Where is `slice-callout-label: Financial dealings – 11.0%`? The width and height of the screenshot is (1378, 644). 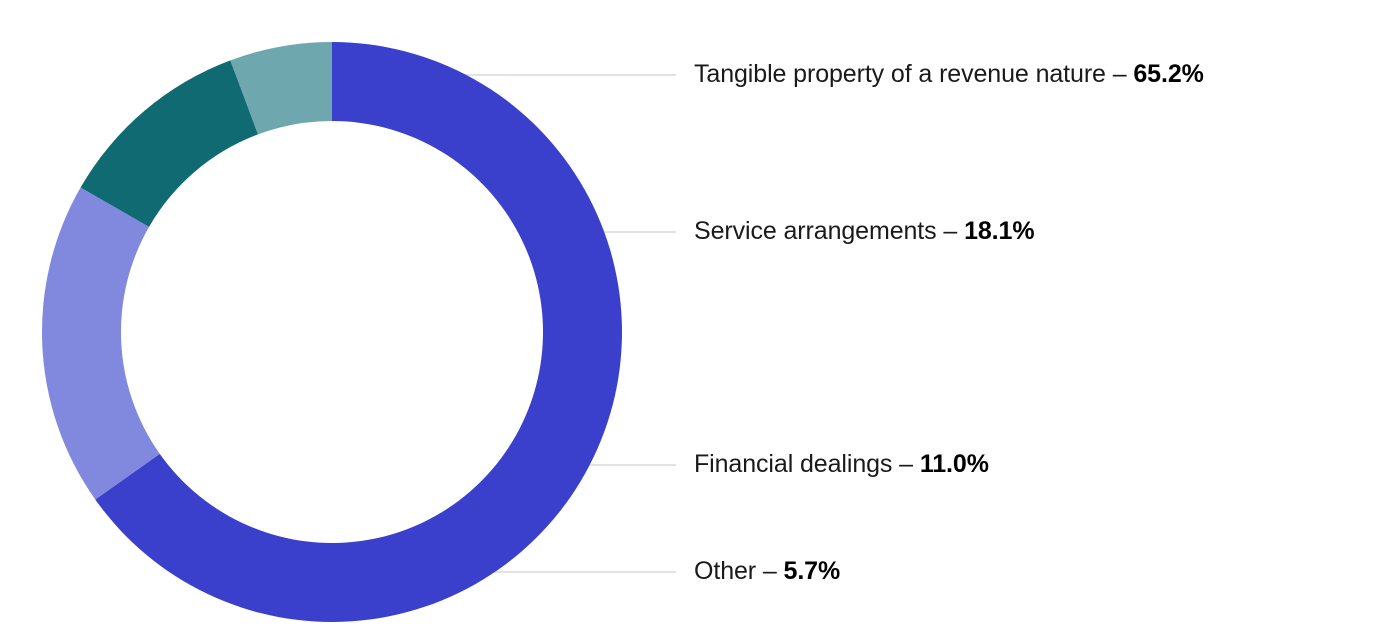
slice-callout-label: Financial dealings – 11.0% is located at coordinates (841, 464).